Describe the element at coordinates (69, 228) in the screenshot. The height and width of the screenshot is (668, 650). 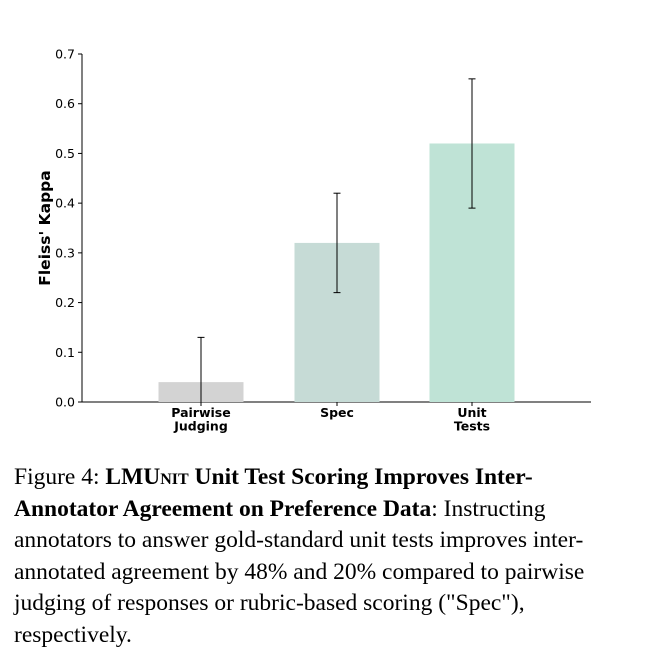
I see `y-axis: 0.0 0.1 0.2 0.3 0.4 0.5 0.6 0.7` at that location.